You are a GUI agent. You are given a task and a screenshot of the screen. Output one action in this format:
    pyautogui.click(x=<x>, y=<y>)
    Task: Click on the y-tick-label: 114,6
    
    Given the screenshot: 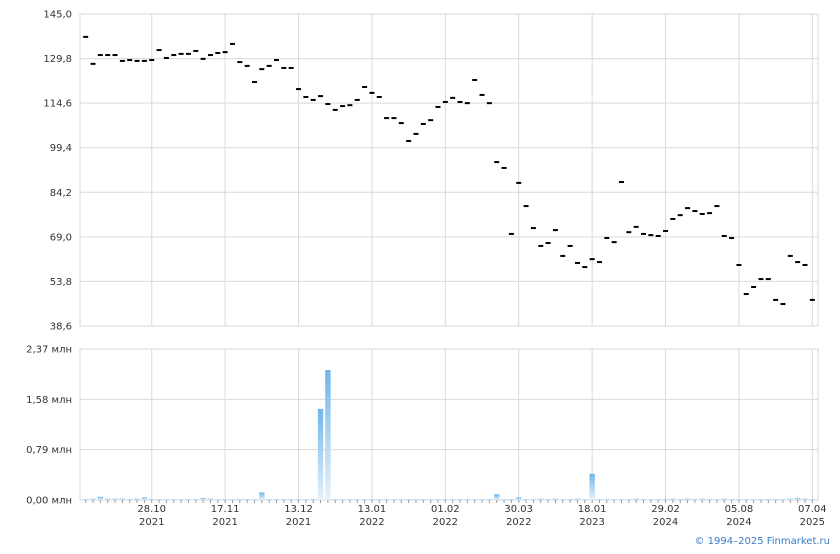 What is the action you would take?
    pyautogui.click(x=57, y=104)
    